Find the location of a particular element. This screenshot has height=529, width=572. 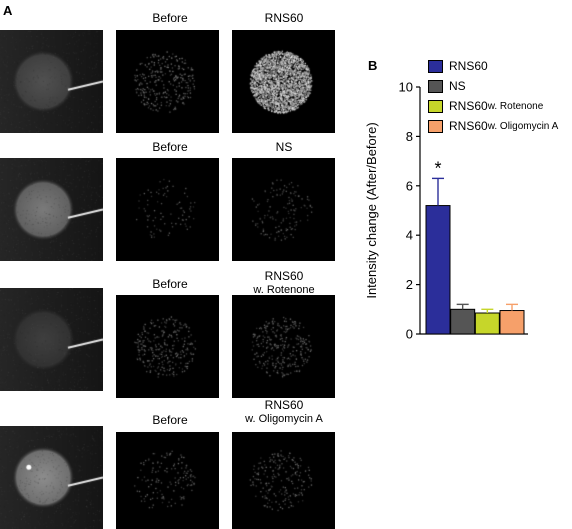

significance-marker: * is located at coordinates (437, 168).